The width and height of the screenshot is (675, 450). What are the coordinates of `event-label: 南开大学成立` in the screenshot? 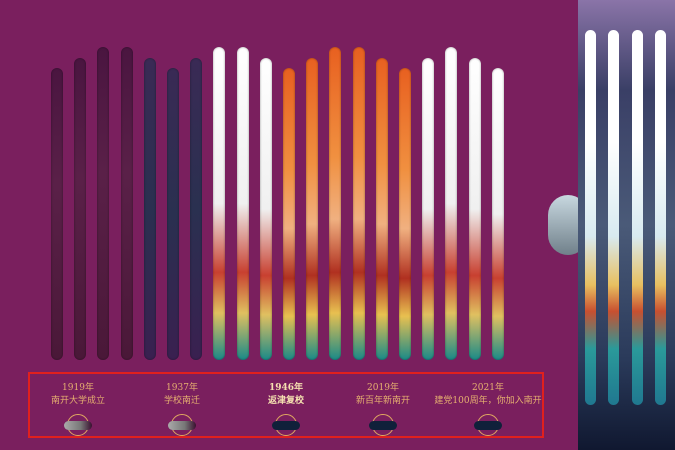 It's located at (77, 401).